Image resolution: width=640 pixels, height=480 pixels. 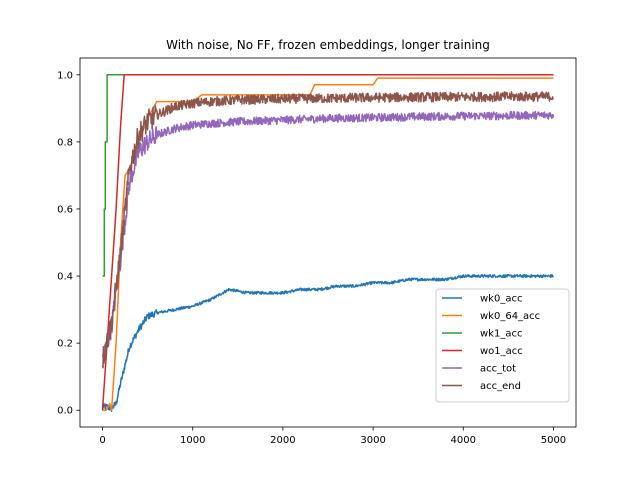 I want to click on x-tick-label: 0, so click(x=102, y=440).